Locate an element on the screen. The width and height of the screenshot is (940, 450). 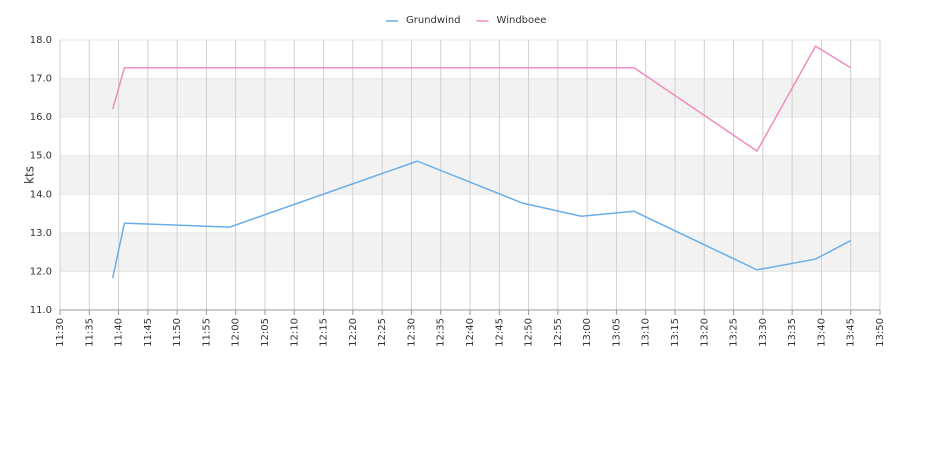
x-tick-label: 12:55 is located at coordinates (558, 332).